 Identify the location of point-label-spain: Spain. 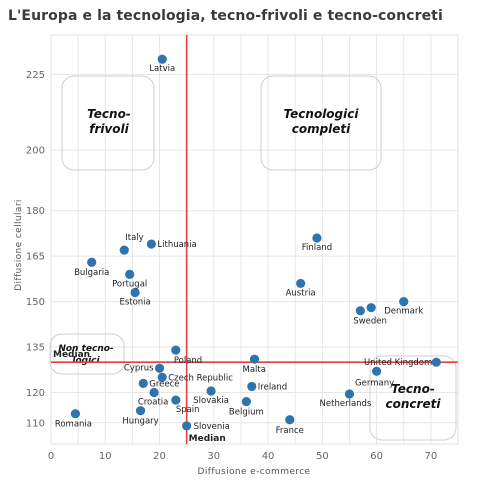
(188, 410).